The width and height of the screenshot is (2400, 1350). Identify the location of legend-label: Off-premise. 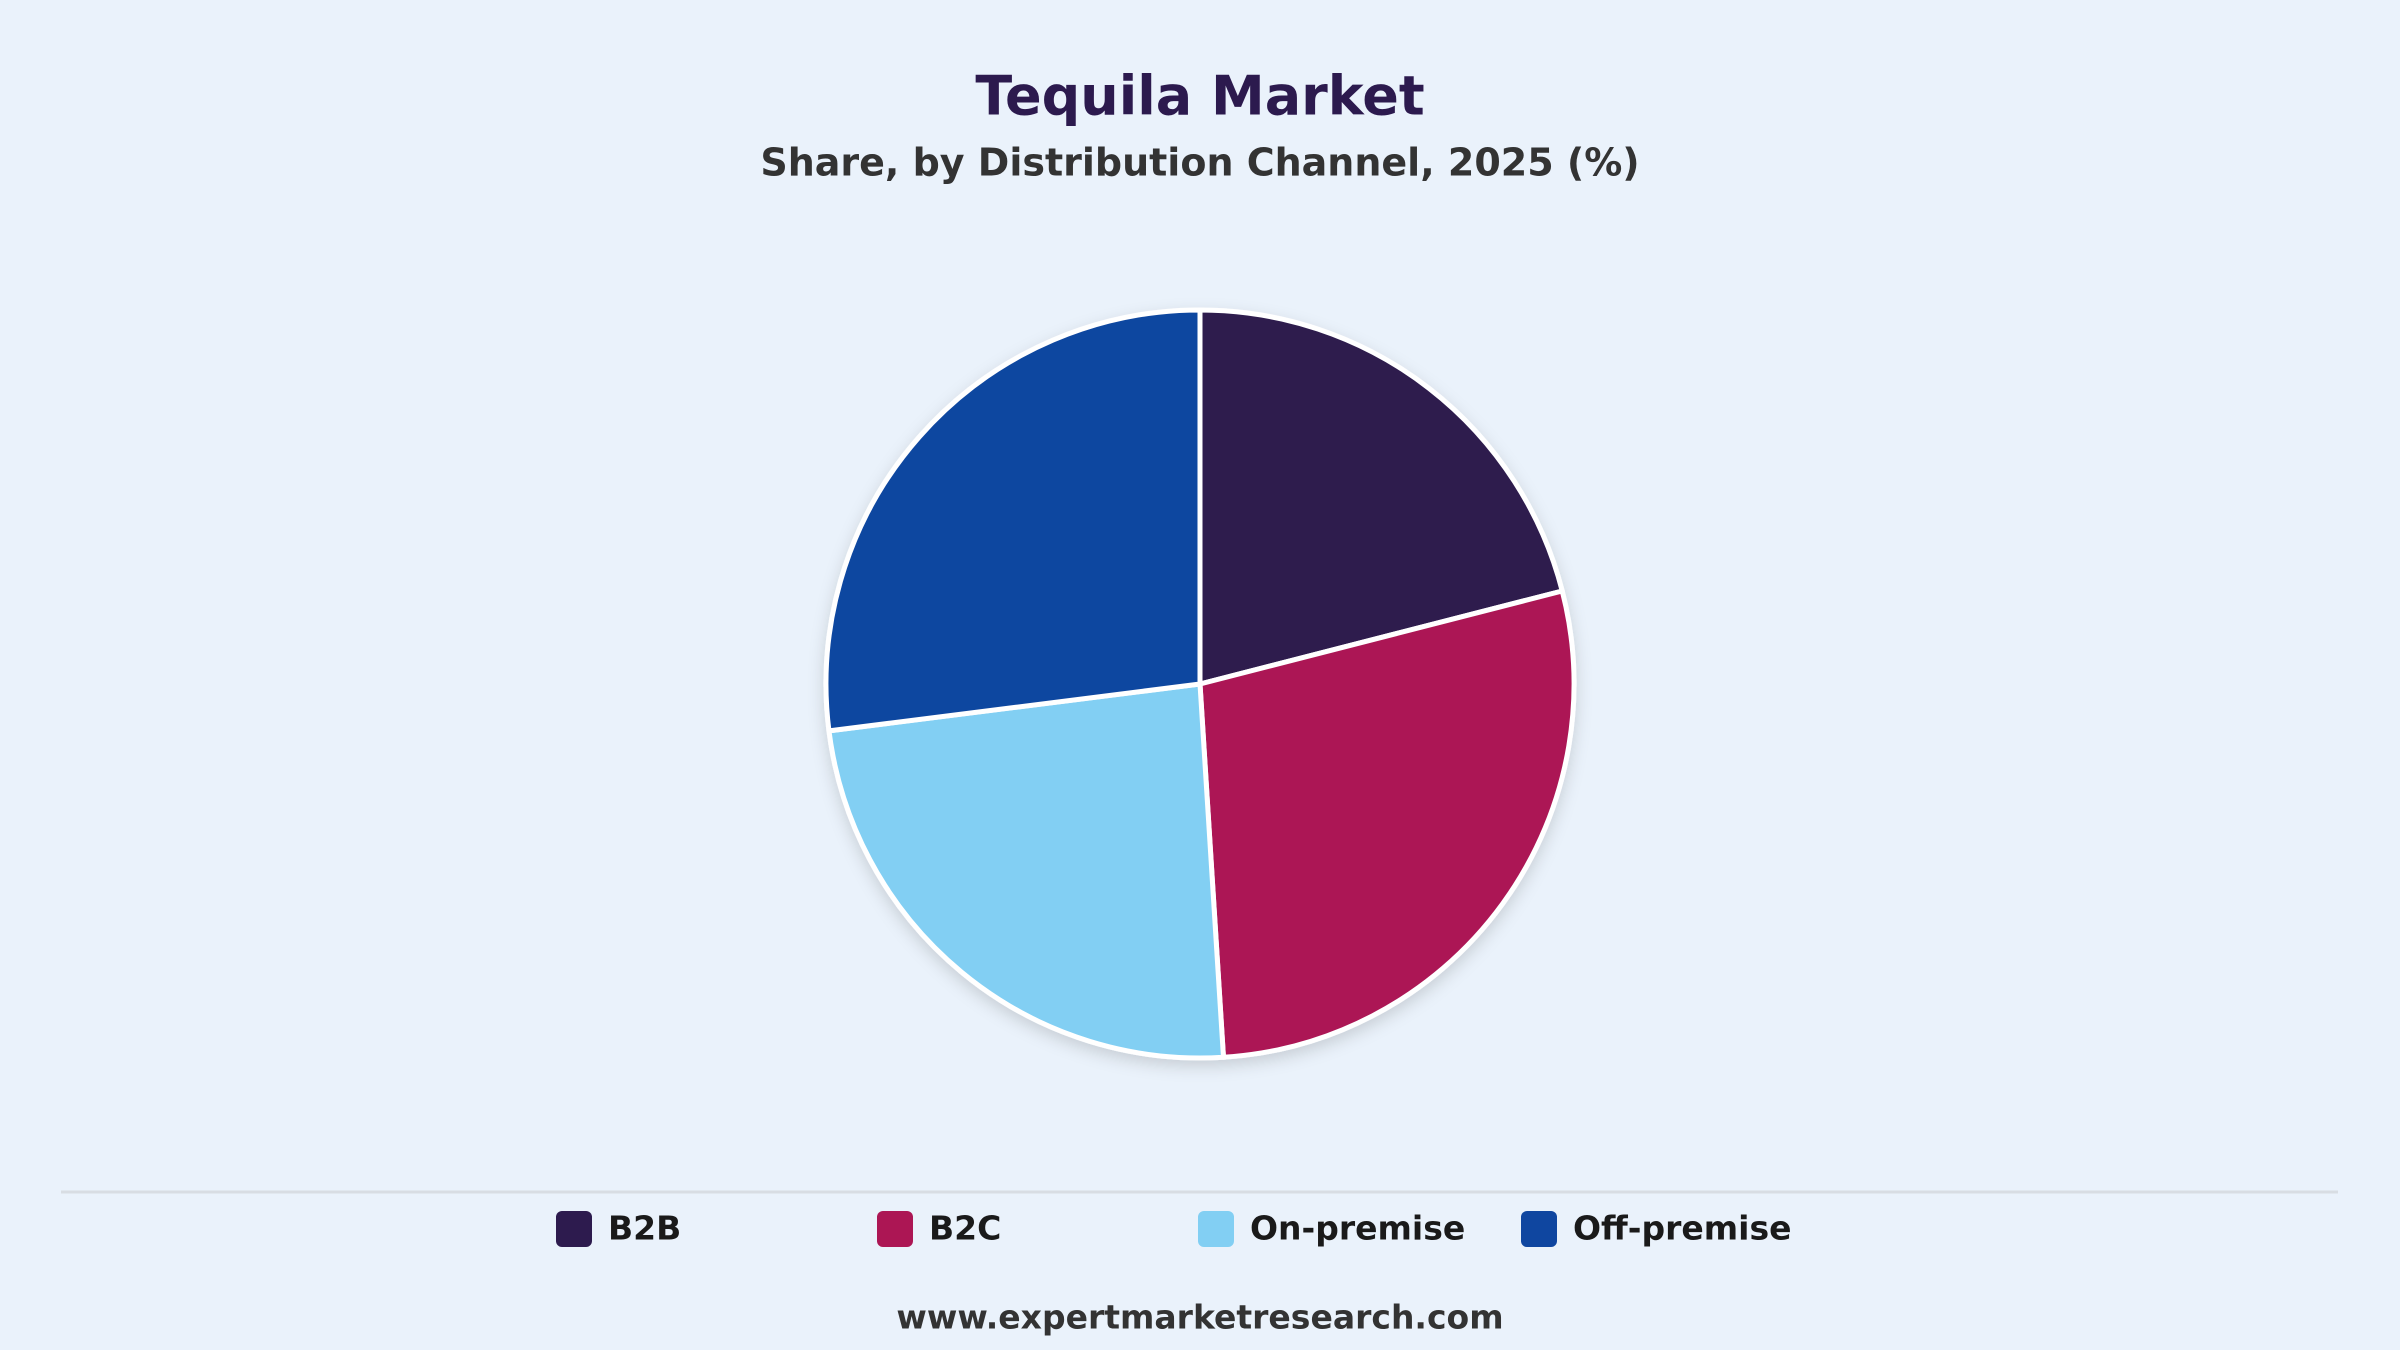
(1682, 1228).